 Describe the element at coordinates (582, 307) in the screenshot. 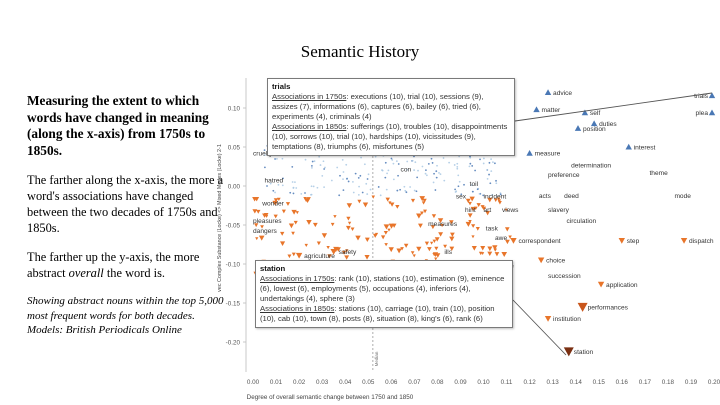

I see `marker-performances-highlight` at that location.